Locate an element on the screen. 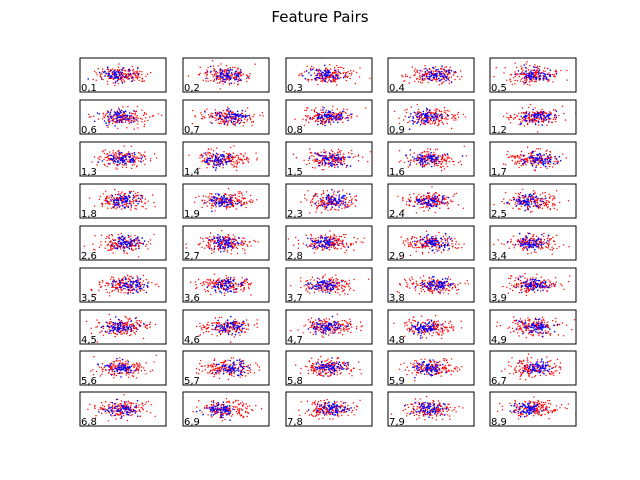 The width and height of the screenshot is (640, 480). panel-2-6: 2,6 is located at coordinates (123, 243).